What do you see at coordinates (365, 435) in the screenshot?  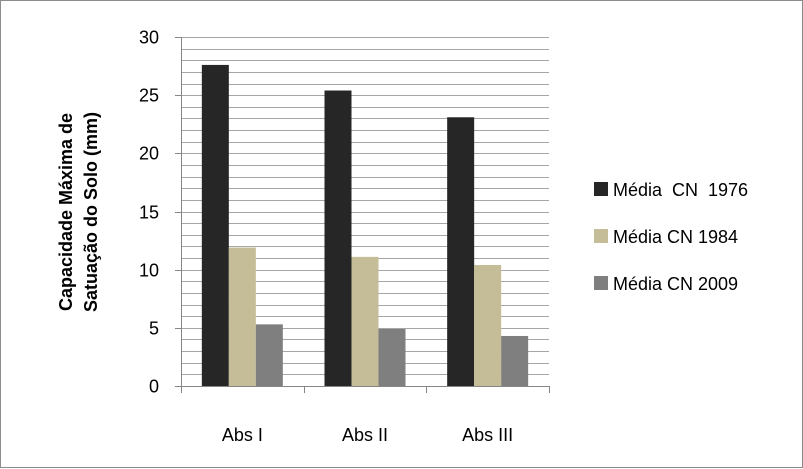 I see `x-tick-label: Abs II` at bounding box center [365, 435].